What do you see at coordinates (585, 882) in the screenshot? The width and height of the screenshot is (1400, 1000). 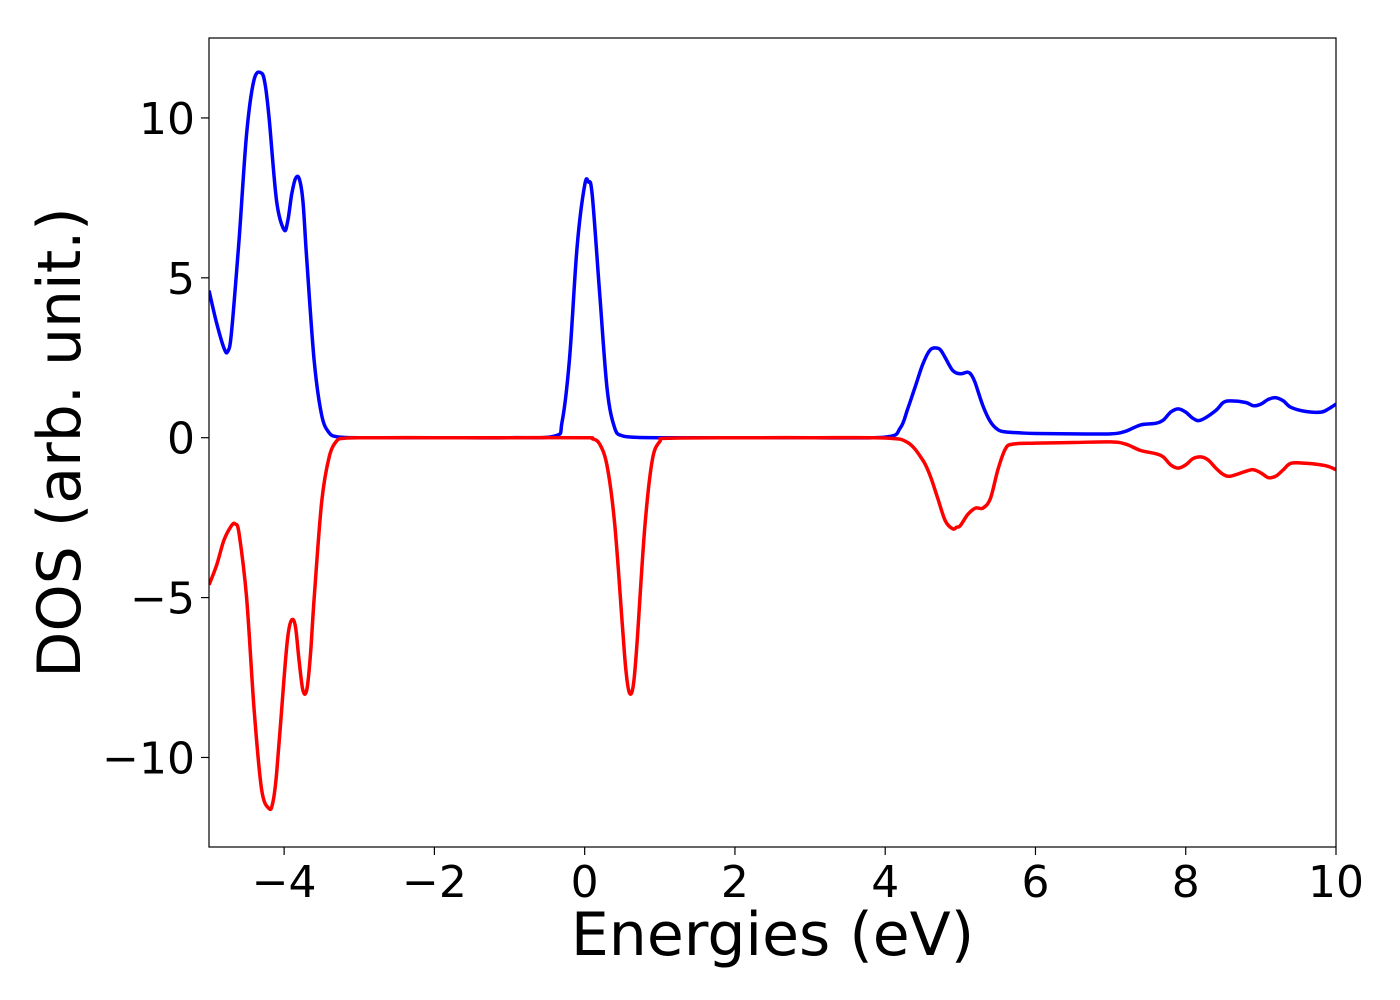 I see `x-tick-label: 0` at bounding box center [585, 882].